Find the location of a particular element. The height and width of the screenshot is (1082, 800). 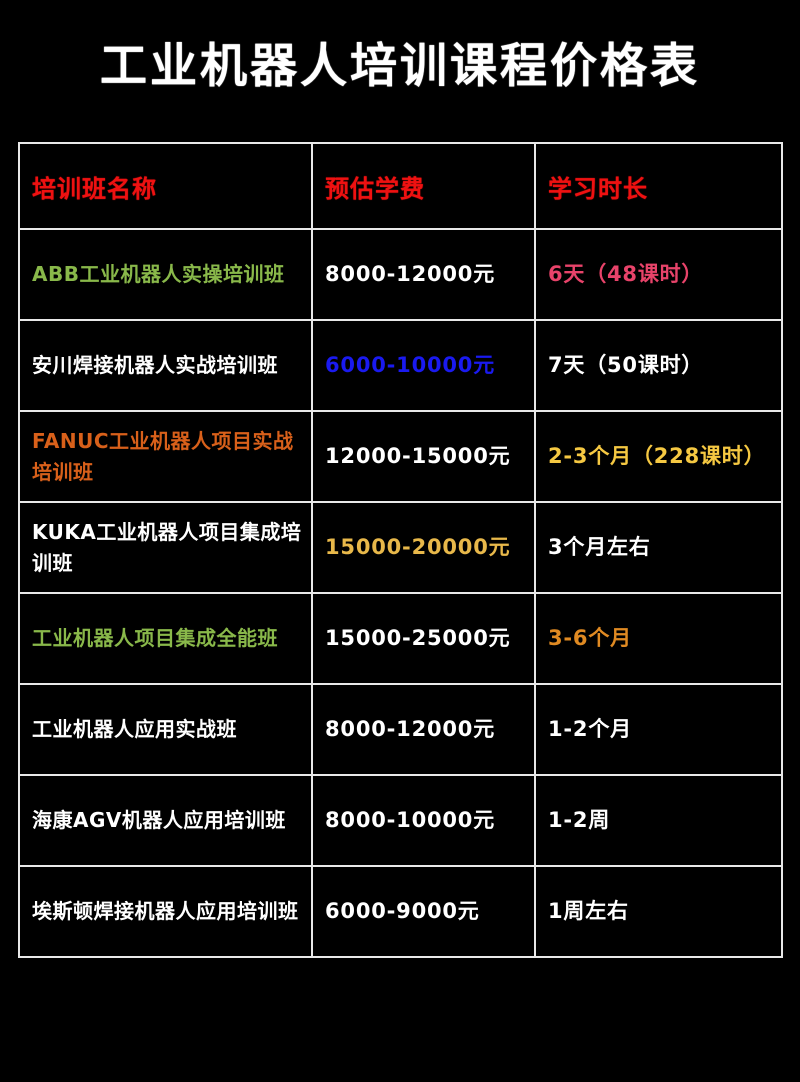

tuition-cell: 6000-10000元 is located at coordinates (423, 365).